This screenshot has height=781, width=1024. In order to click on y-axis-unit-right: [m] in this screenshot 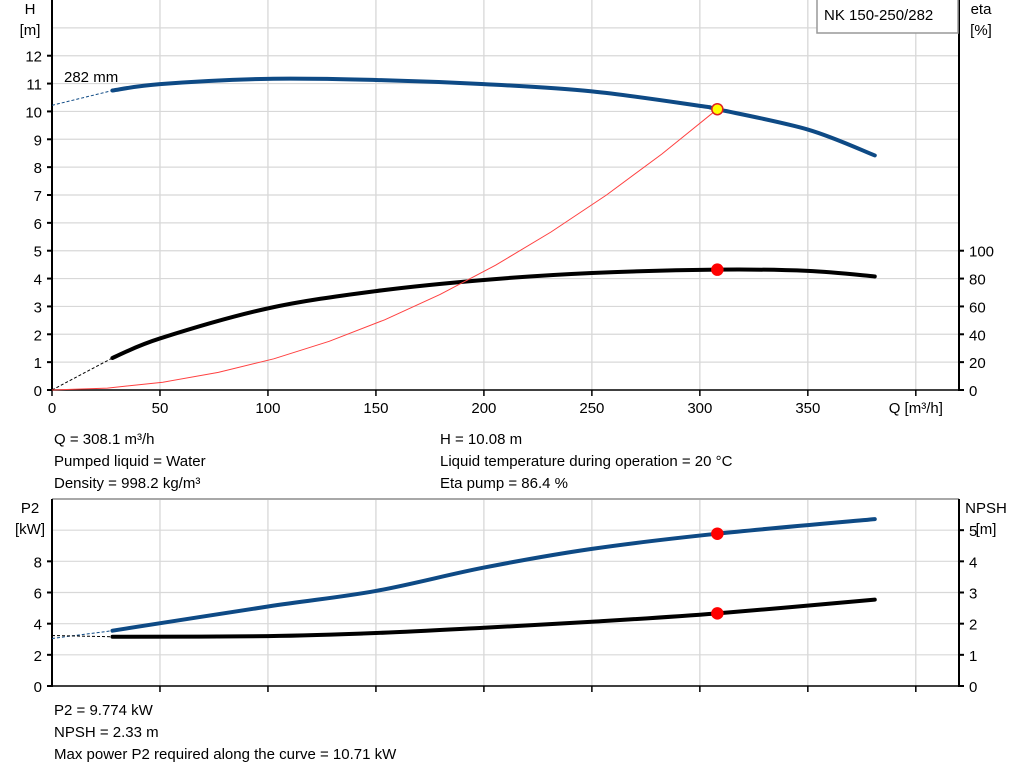, I will do `click(986, 529)`.